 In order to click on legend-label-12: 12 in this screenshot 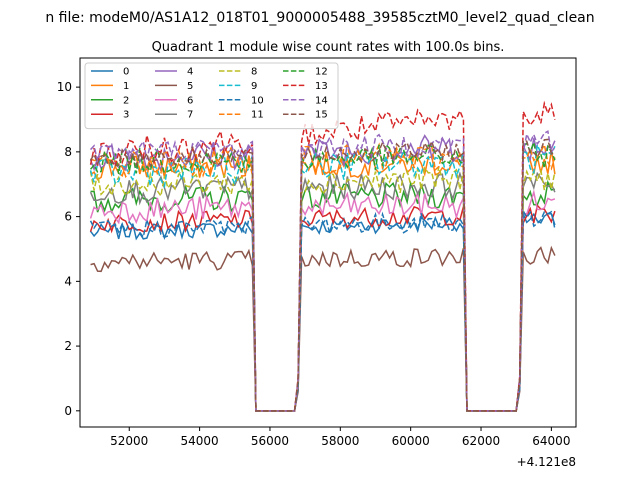, I will do `click(321, 72)`.